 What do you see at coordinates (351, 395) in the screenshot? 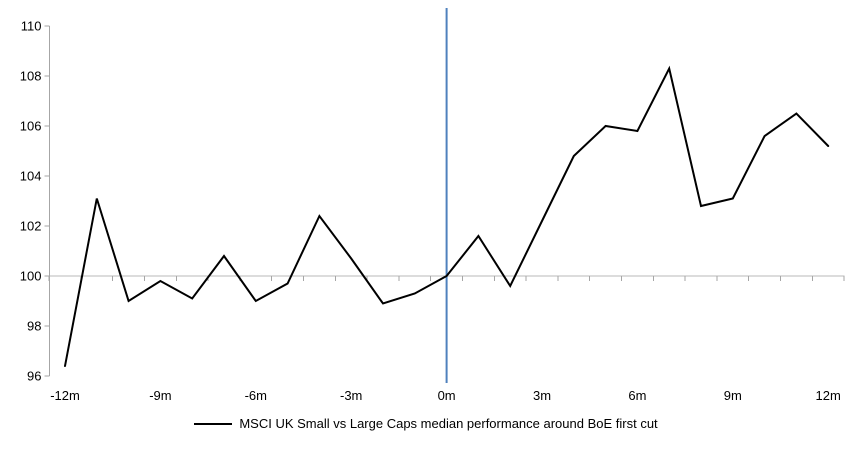
I see `x-tick-label: -3m` at bounding box center [351, 395].